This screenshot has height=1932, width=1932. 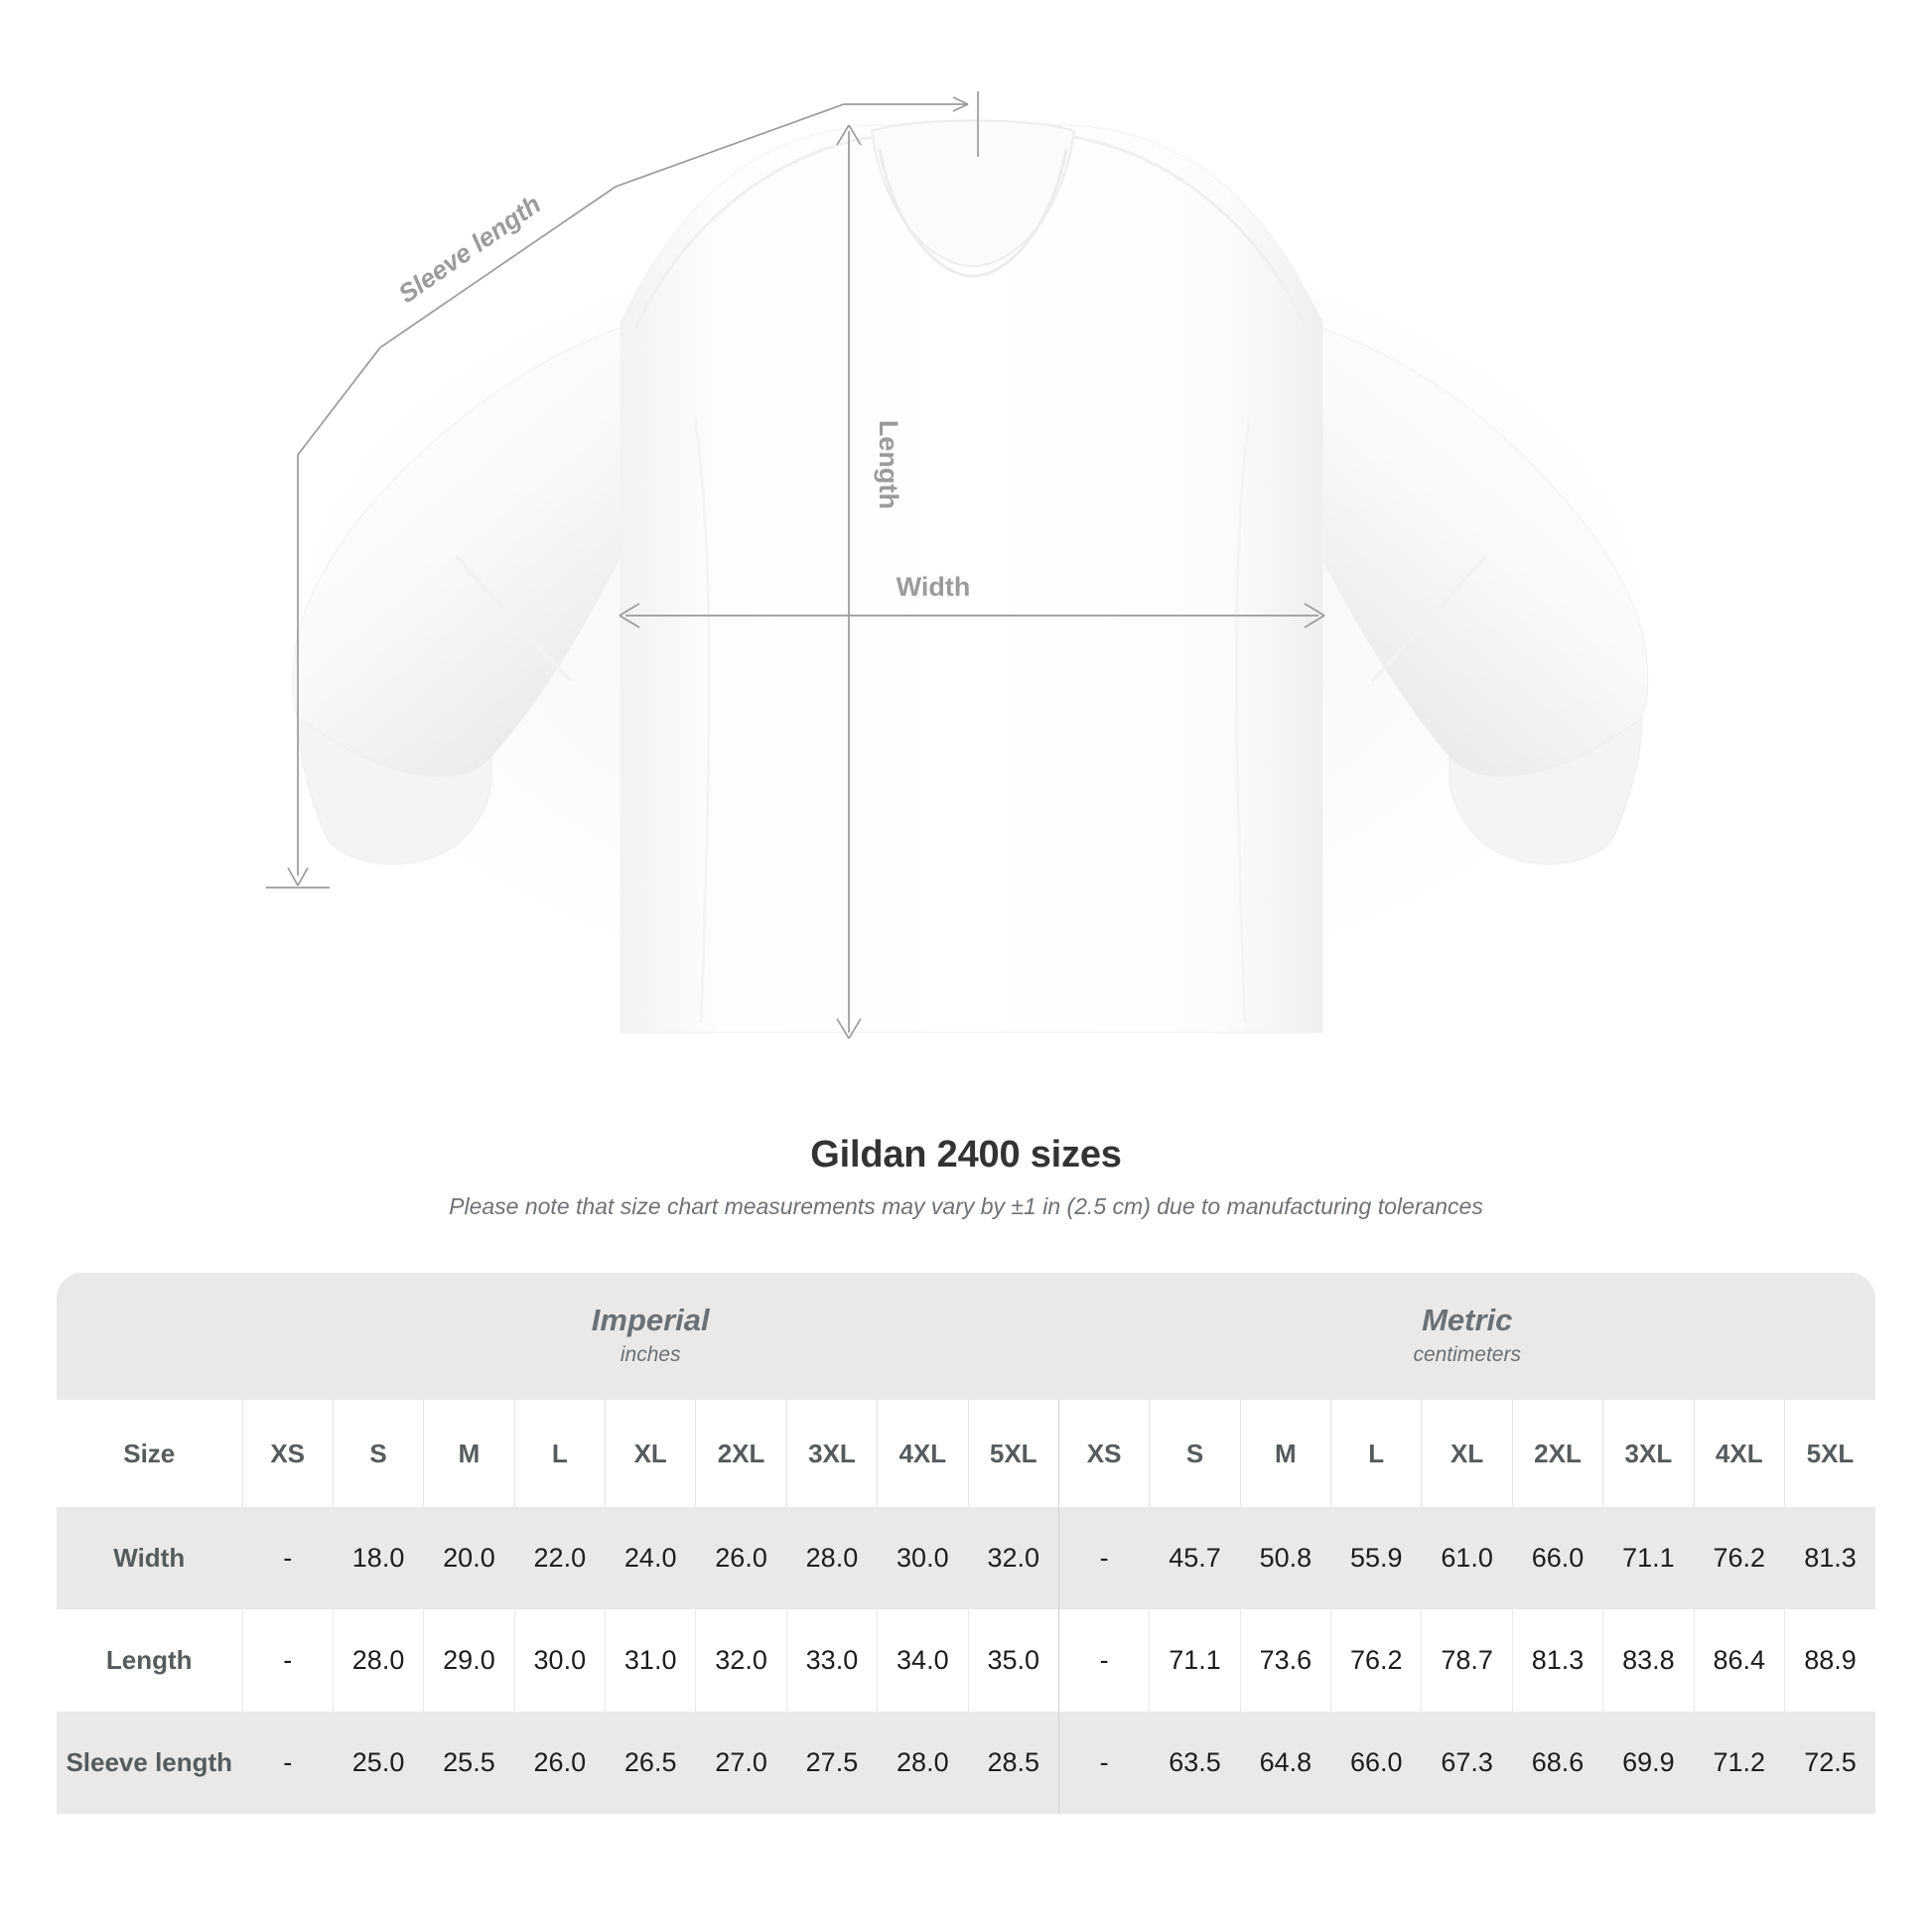 What do you see at coordinates (150, 1763) in the screenshot?
I see `measurement-label-sleeve-length: Sleeve length` at bounding box center [150, 1763].